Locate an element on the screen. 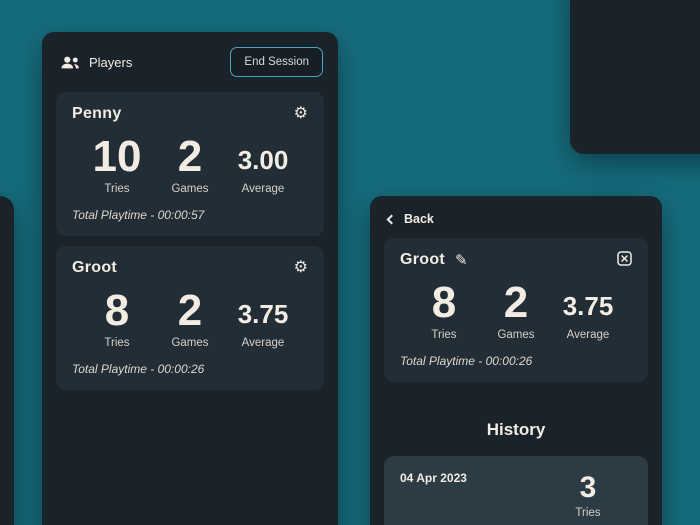  average-value: 3.00 is located at coordinates (263, 160).